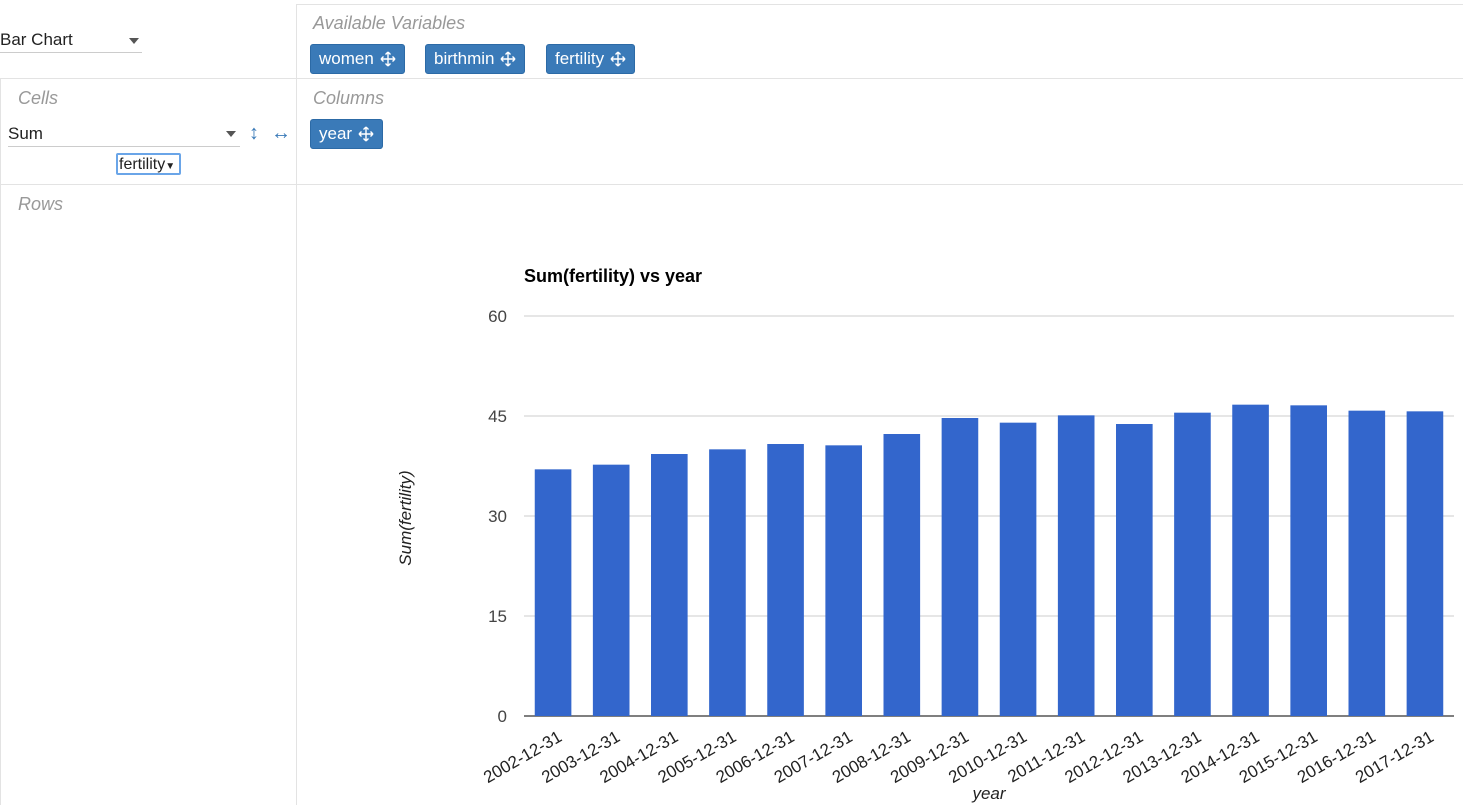 This screenshot has width=1463, height=805. What do you see at coordinates (475, 59) in the screenshot?
I see `variable-chip-birthmin: birthmin` at bounding box center [475, 59].